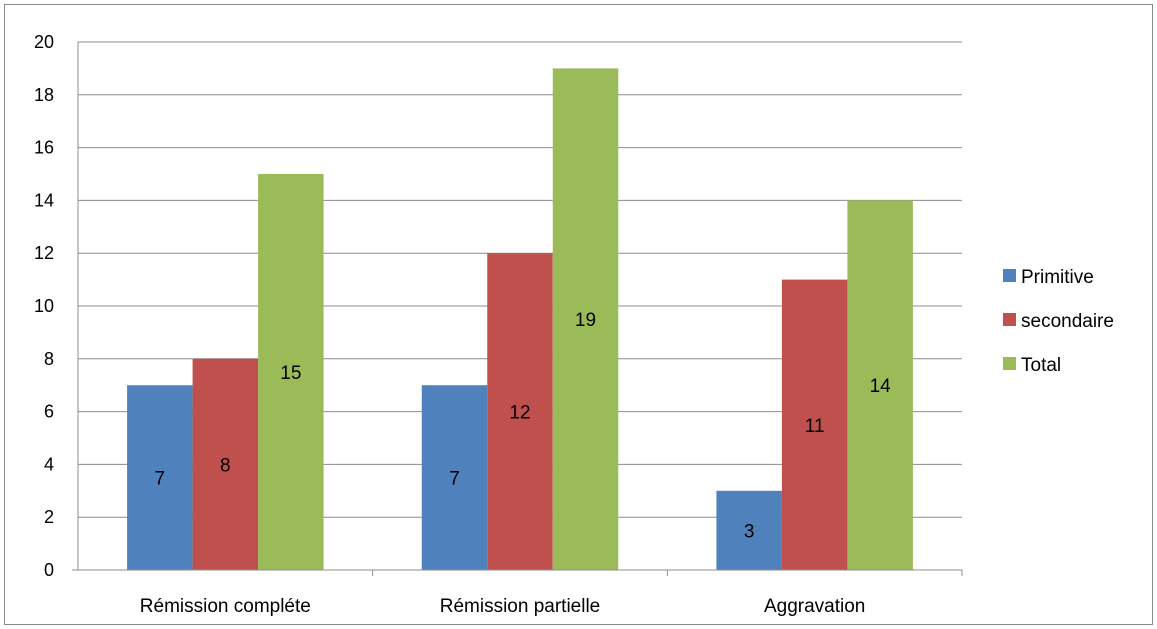 This screenshot has width=1157, height=629. What do you see at coordinates (1009, 363) in the screenshot?
I see `legend-swatch-total` at bounding box center [1009, 363].